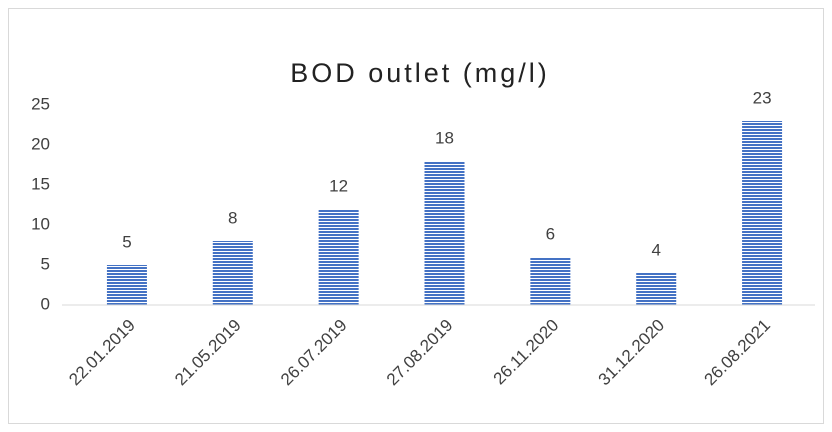 This screenshot has height=432, width=832. I want to click on x-tick-label: 27.08.2019, so click(420, 353).